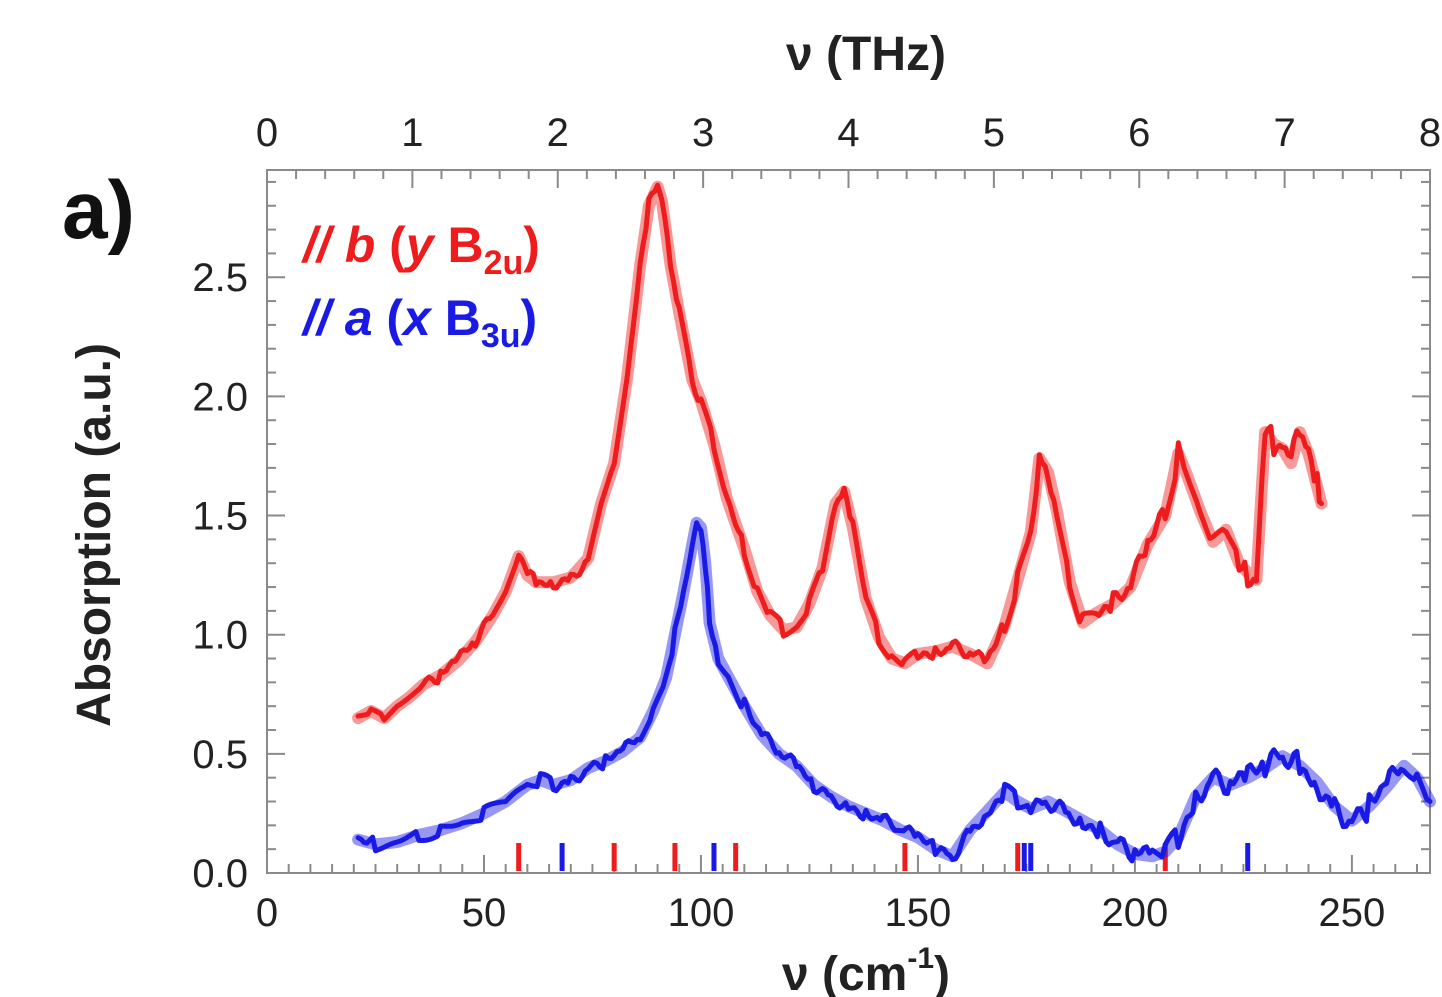  What do you see at coordinates (267, 913) in the screenshot?
I see `x-tick-label: 0` at bounding box center [267, 913].